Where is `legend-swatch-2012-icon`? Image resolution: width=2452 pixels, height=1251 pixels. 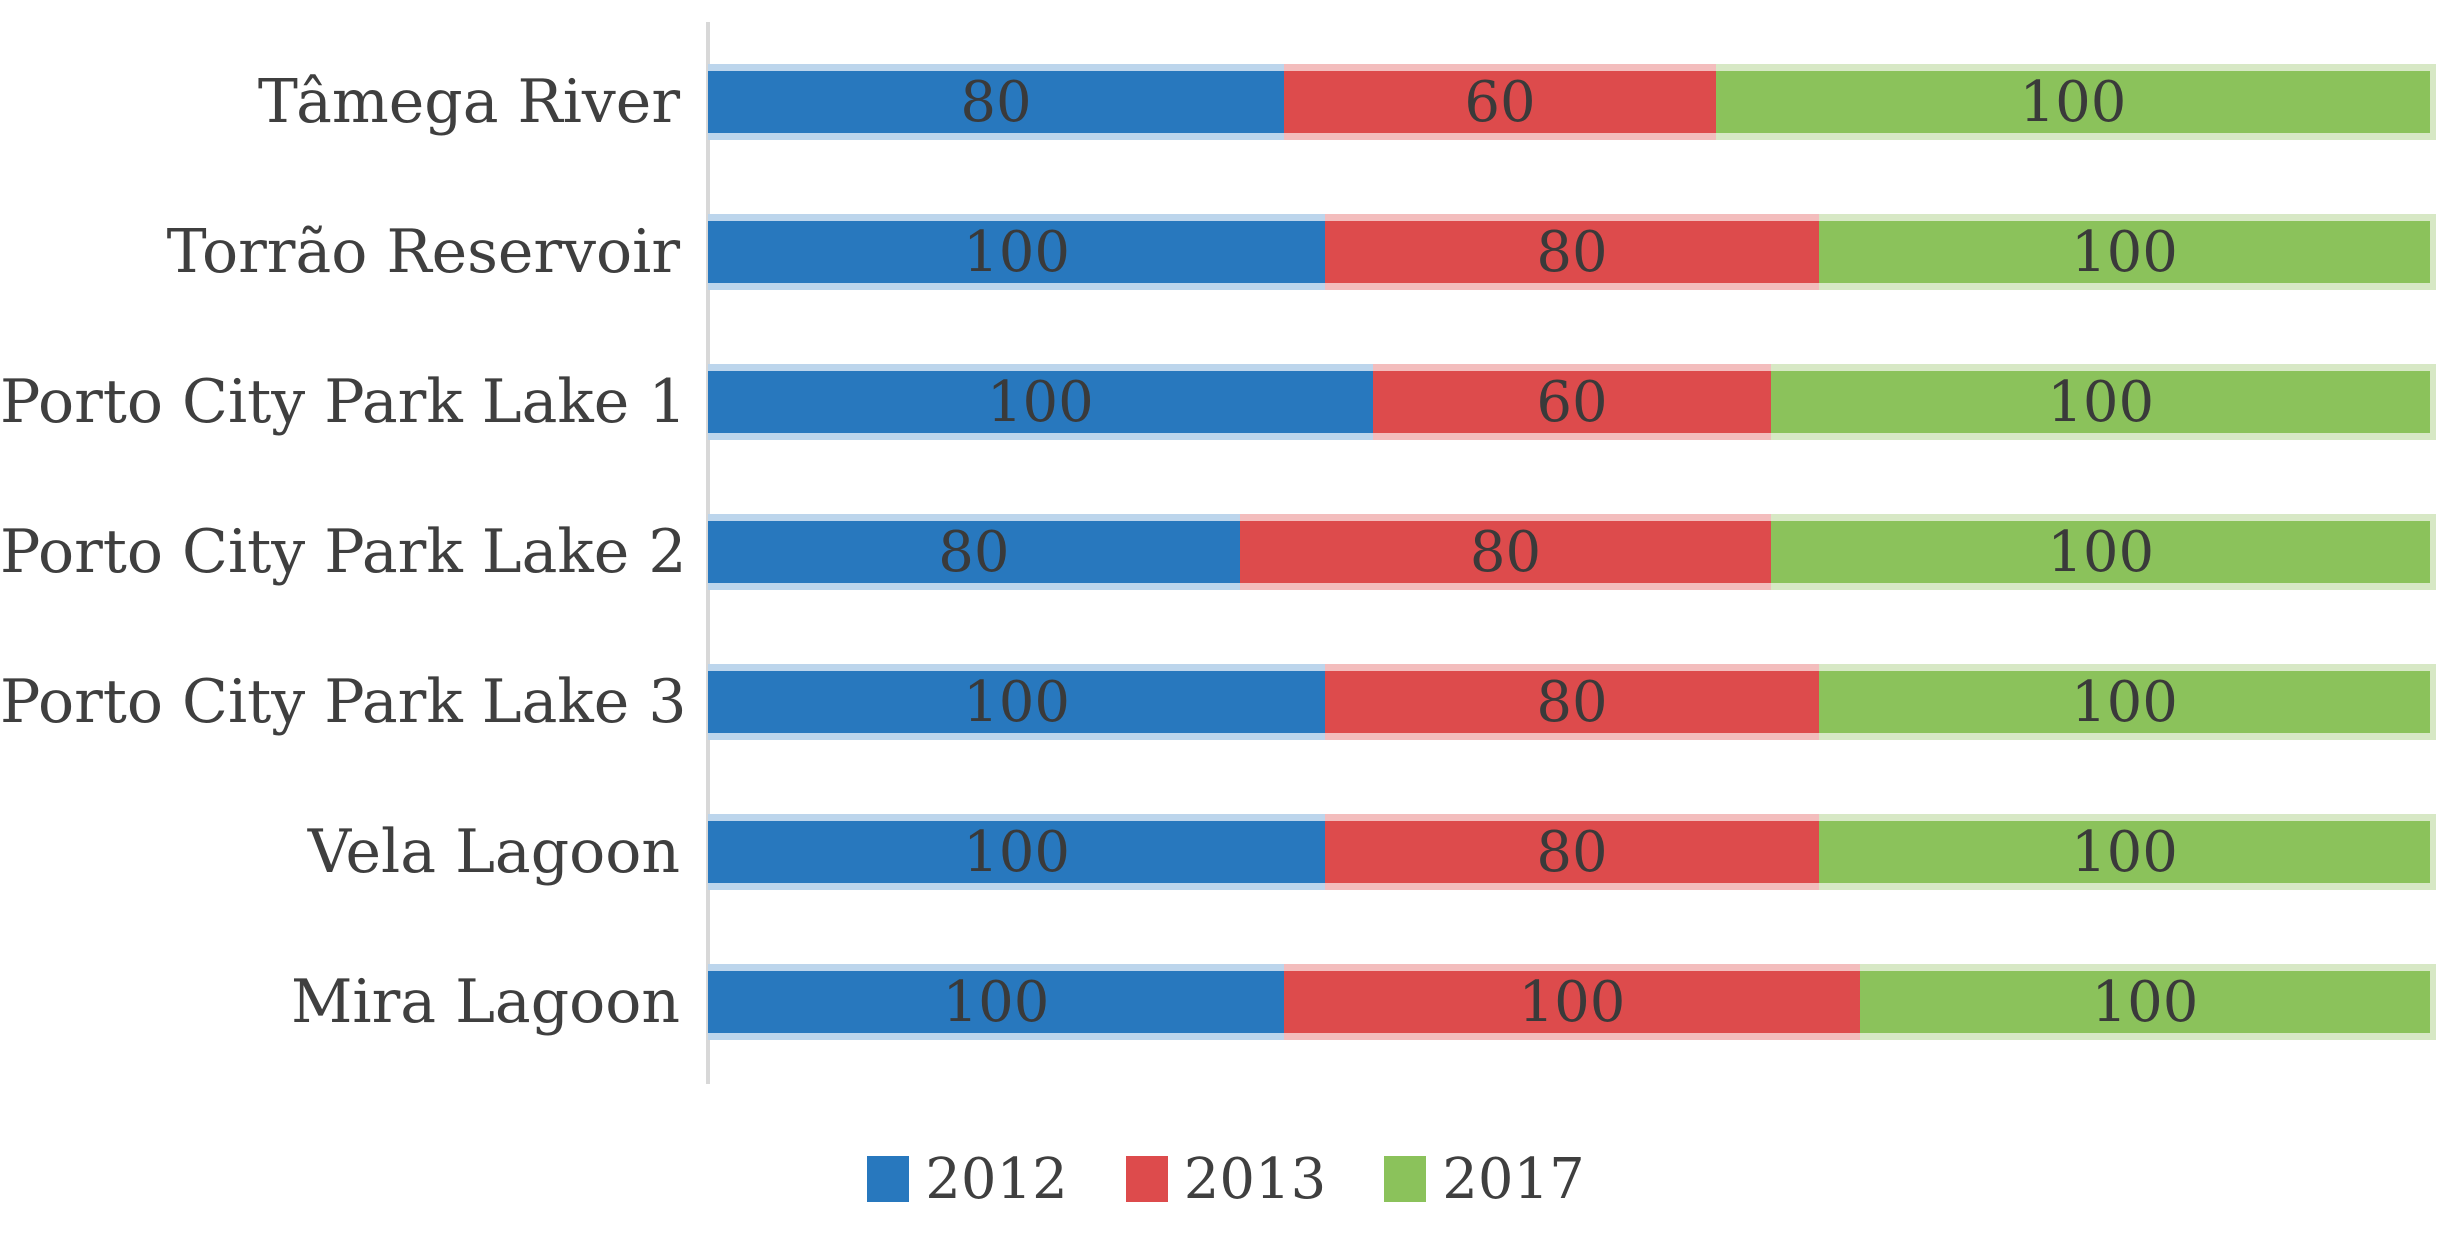 legend-swatch-2012-icon is located at coordinates (888, 1179).